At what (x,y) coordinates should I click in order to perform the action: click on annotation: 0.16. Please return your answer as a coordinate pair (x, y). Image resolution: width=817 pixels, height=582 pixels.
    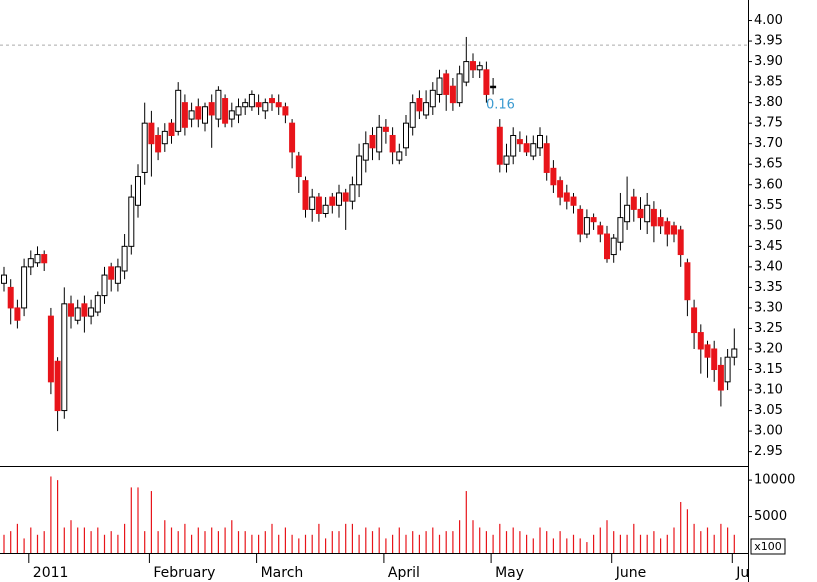
    Looking at the image, I should click on (500, 105).